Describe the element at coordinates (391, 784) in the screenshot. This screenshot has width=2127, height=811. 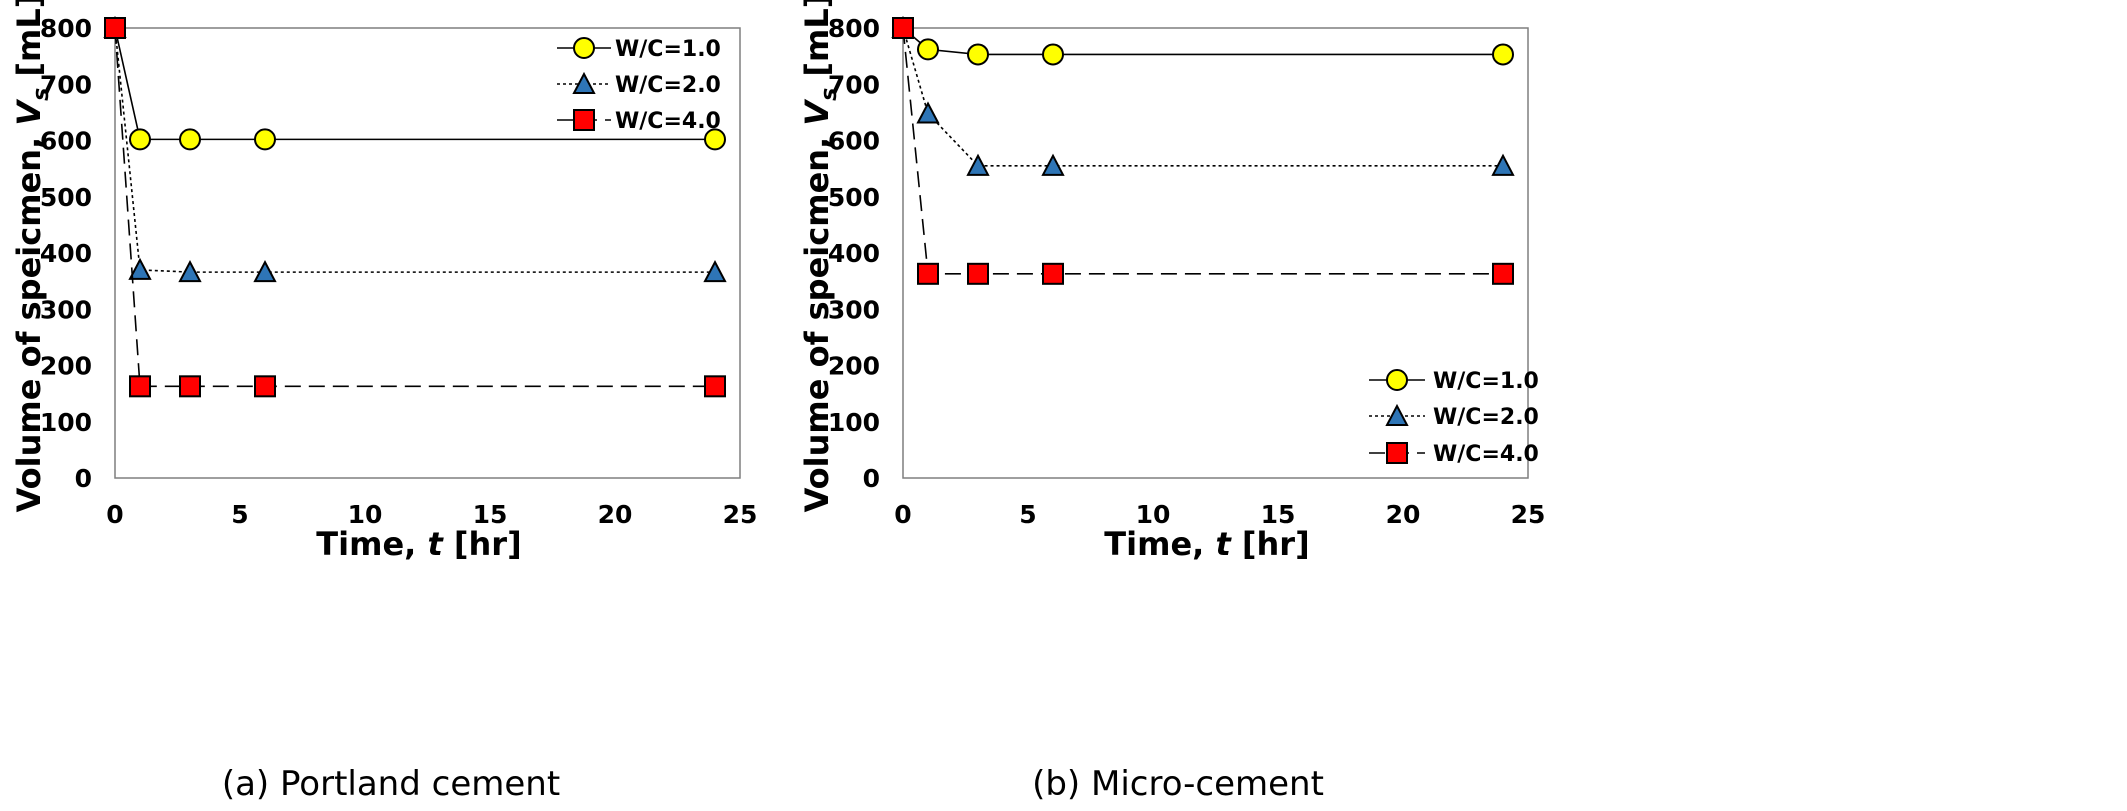
I see `figure-caption: (a) Portland cement` at that location.